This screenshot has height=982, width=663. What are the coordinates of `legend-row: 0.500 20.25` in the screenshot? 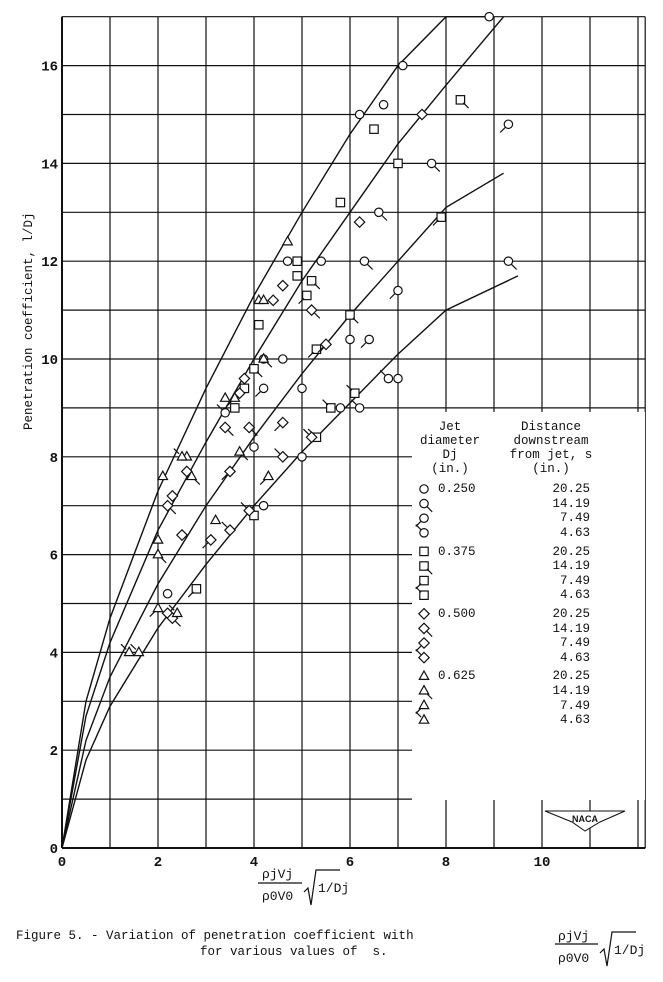 It's located at (500, 614).